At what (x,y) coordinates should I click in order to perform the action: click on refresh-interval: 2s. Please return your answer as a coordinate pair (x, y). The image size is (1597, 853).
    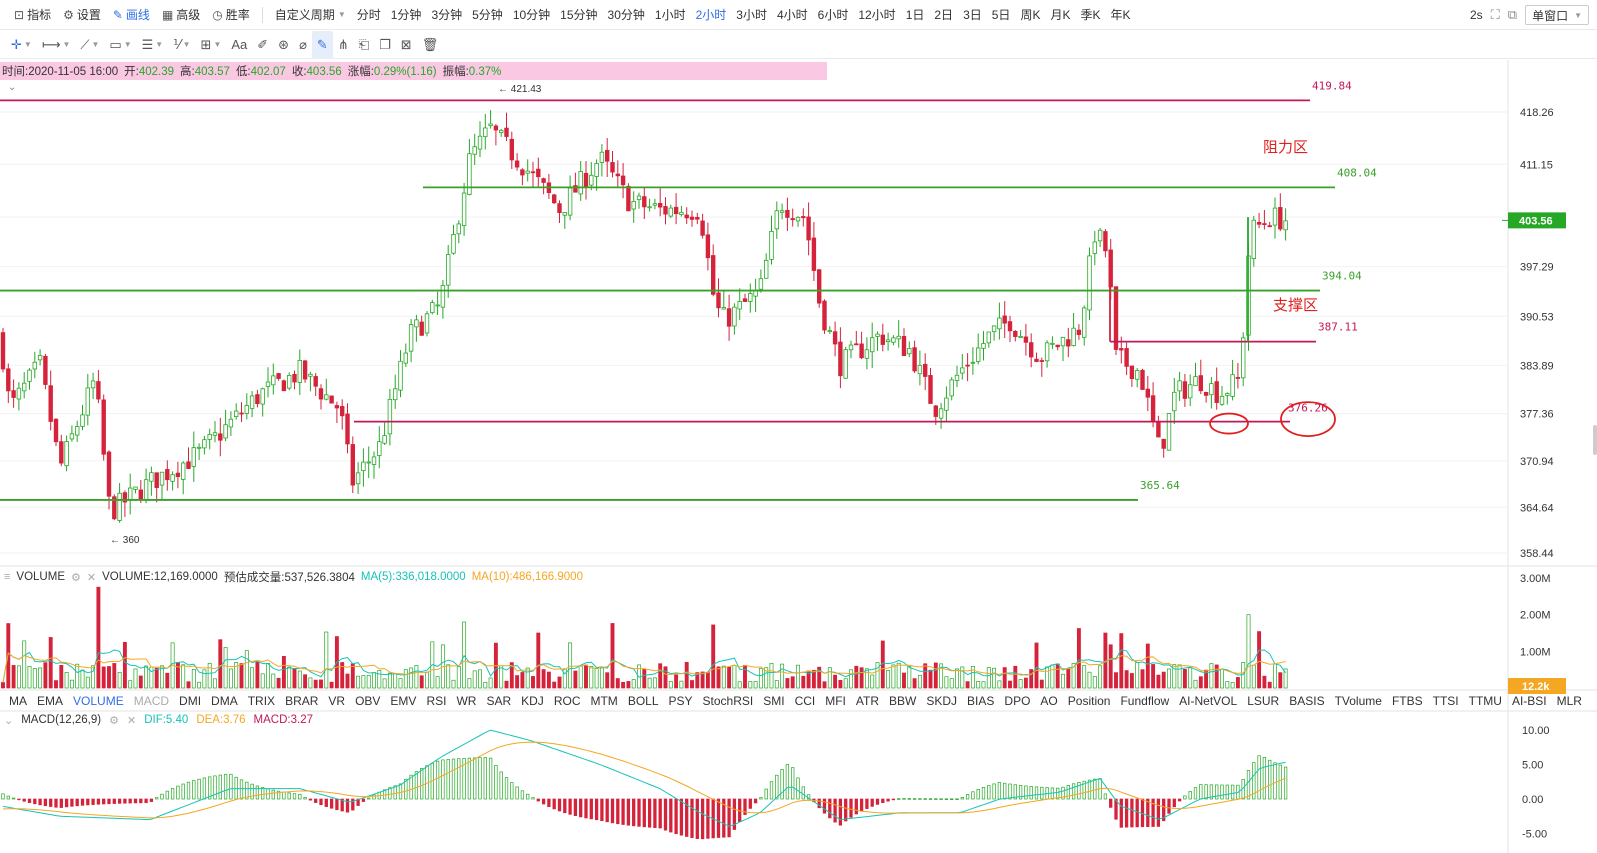
    Looking at the image, I should click on (1476, 15).